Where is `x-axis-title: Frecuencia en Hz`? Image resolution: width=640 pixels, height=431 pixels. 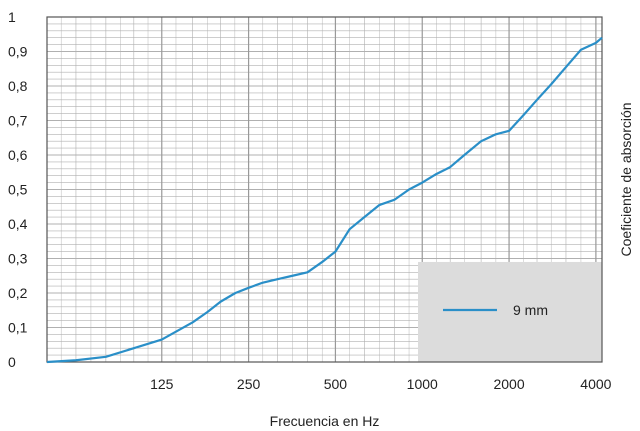
x-axis-title: Frecuencia en Hz is located at coordinates (325, 421).